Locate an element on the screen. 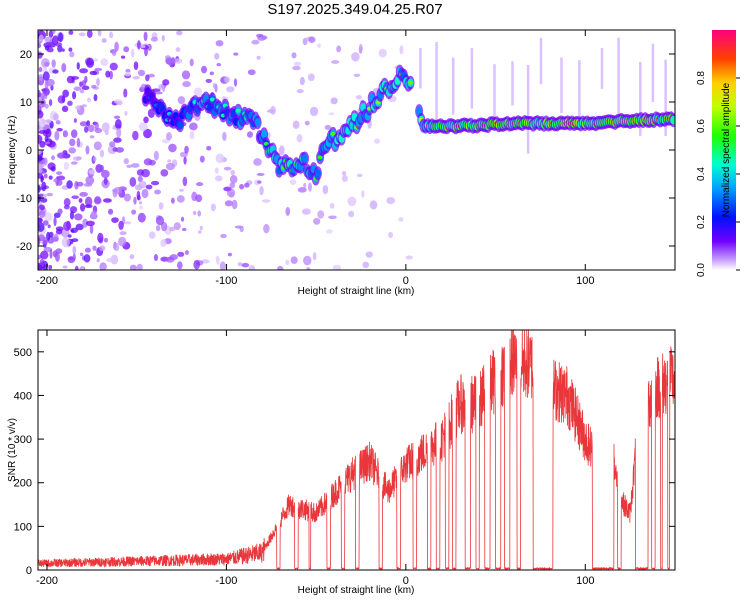 Image resolution: width=750 pixels, height=600 pixels. y-tick-label: 100 is located at coordinates (23, 527).